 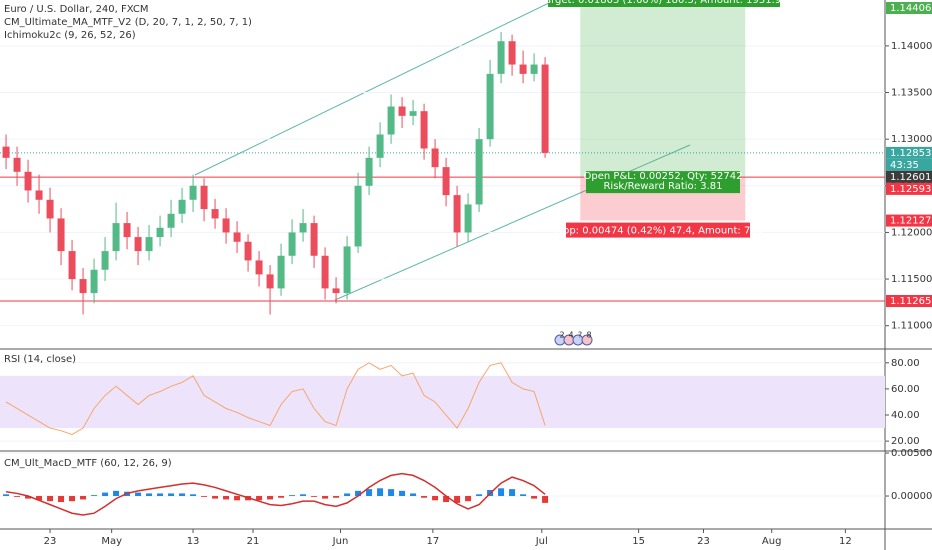 I want to click on countdown-tag-box, so click(x=909, y=164).